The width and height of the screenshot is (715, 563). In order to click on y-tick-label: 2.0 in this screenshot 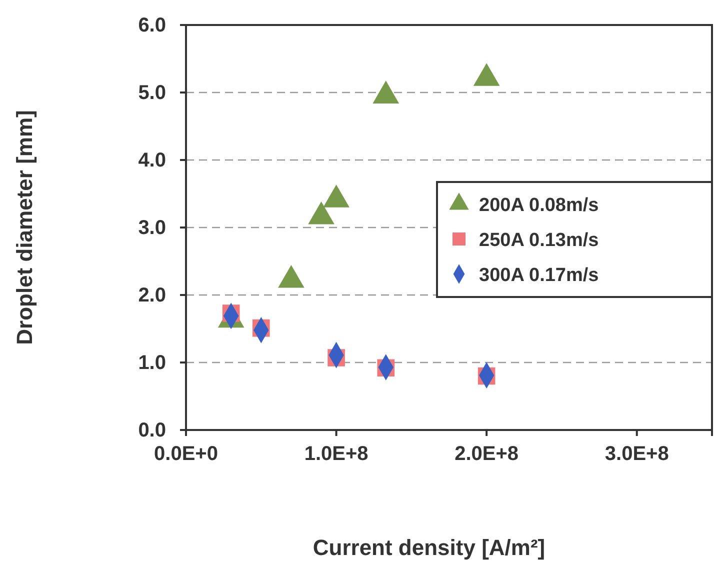, I will do `click(152, 295)`.